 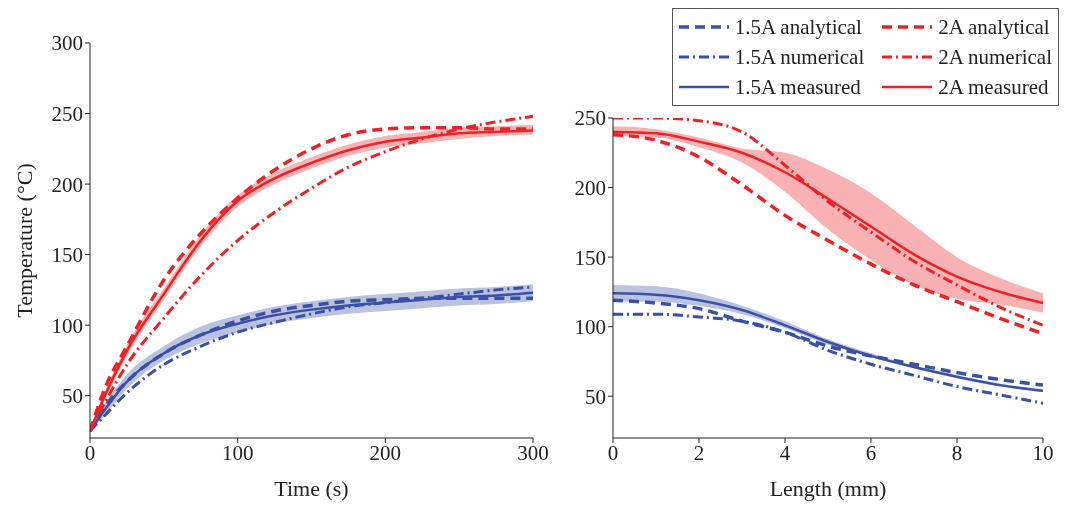 What do you see at coordinates (311, 488) in the screenshot?
I see `x-axis-title: Time (s)` at bounding box center [311, 488].